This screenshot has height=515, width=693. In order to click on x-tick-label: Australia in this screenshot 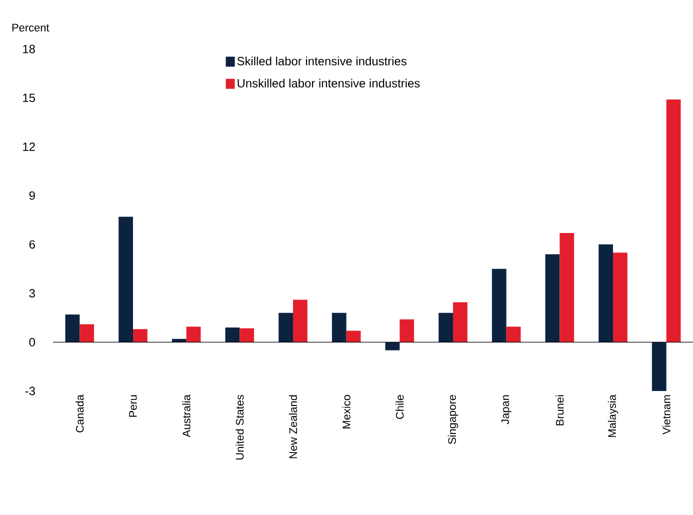, I will do `click(186, 416)`.